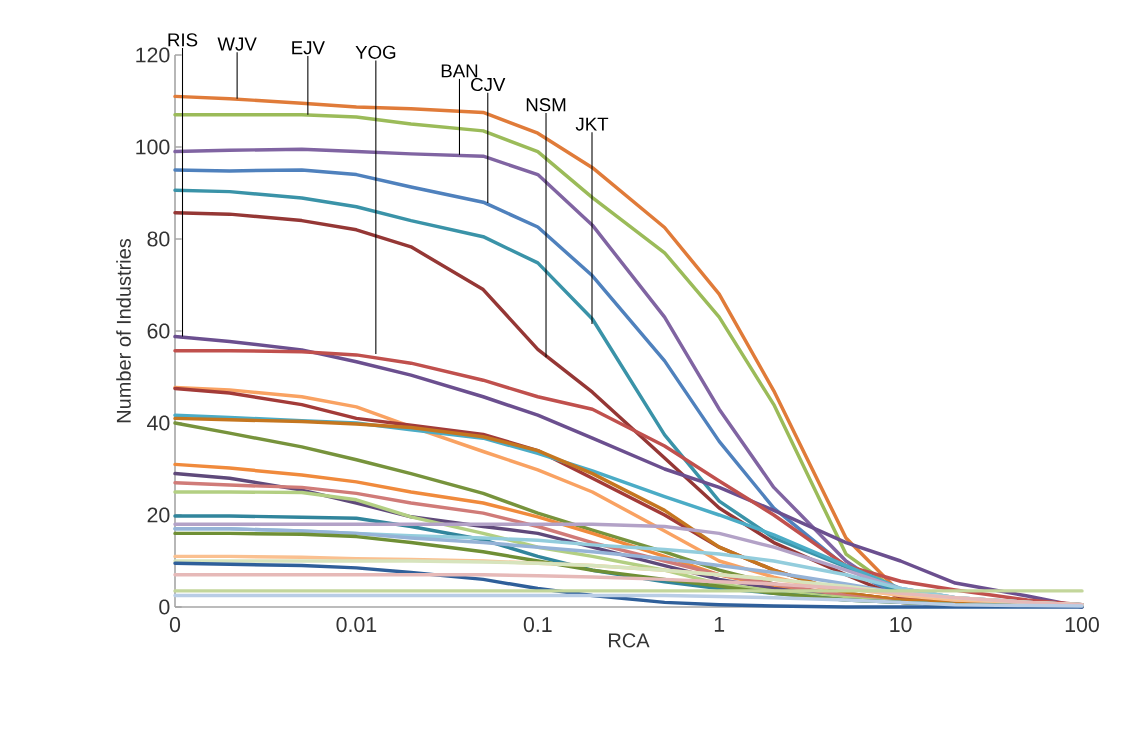 The width and height of the screenshot is (1134, 731). I want to click on y-tick-label: 40, so click(158, 423).